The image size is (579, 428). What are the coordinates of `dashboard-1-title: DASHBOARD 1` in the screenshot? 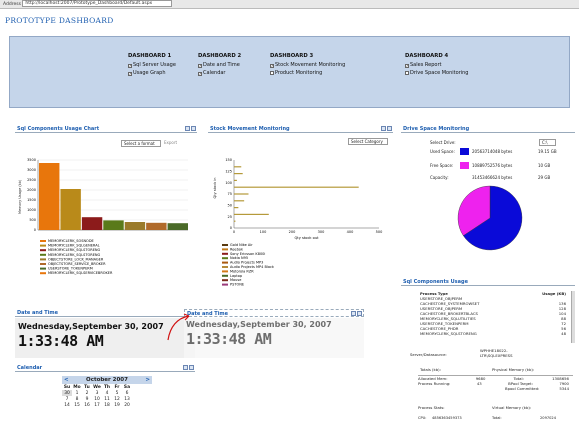 It's located at (150, 56).